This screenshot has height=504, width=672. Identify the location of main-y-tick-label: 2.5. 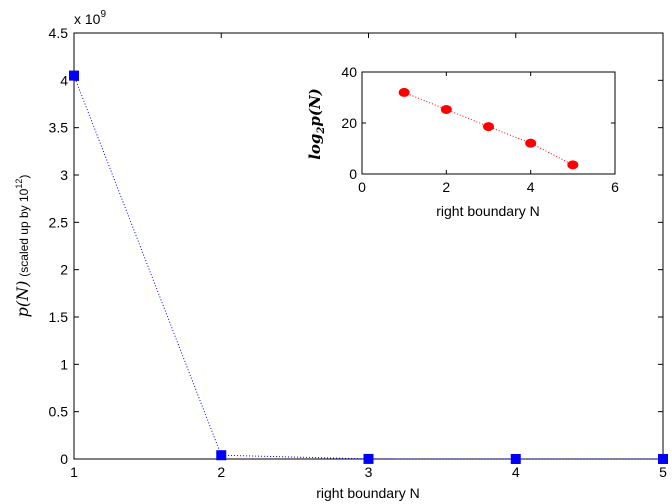
(59, 222).